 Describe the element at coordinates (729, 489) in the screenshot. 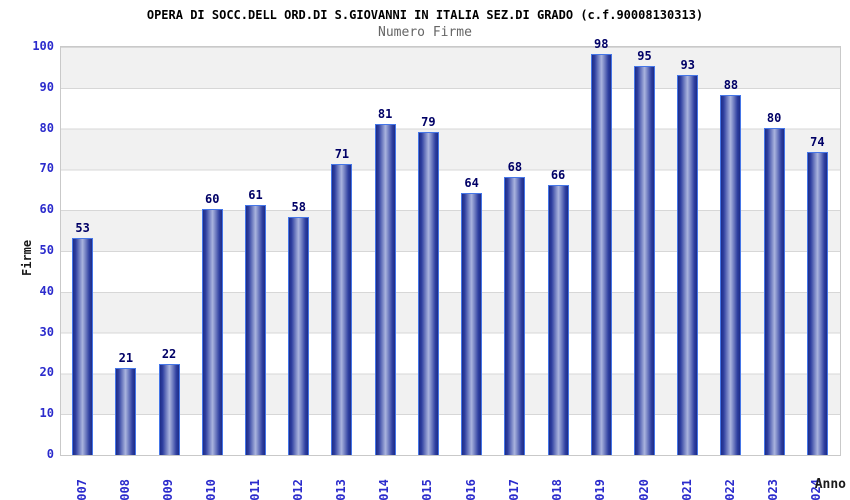

I see `x-tick-label: 2022` at that location.